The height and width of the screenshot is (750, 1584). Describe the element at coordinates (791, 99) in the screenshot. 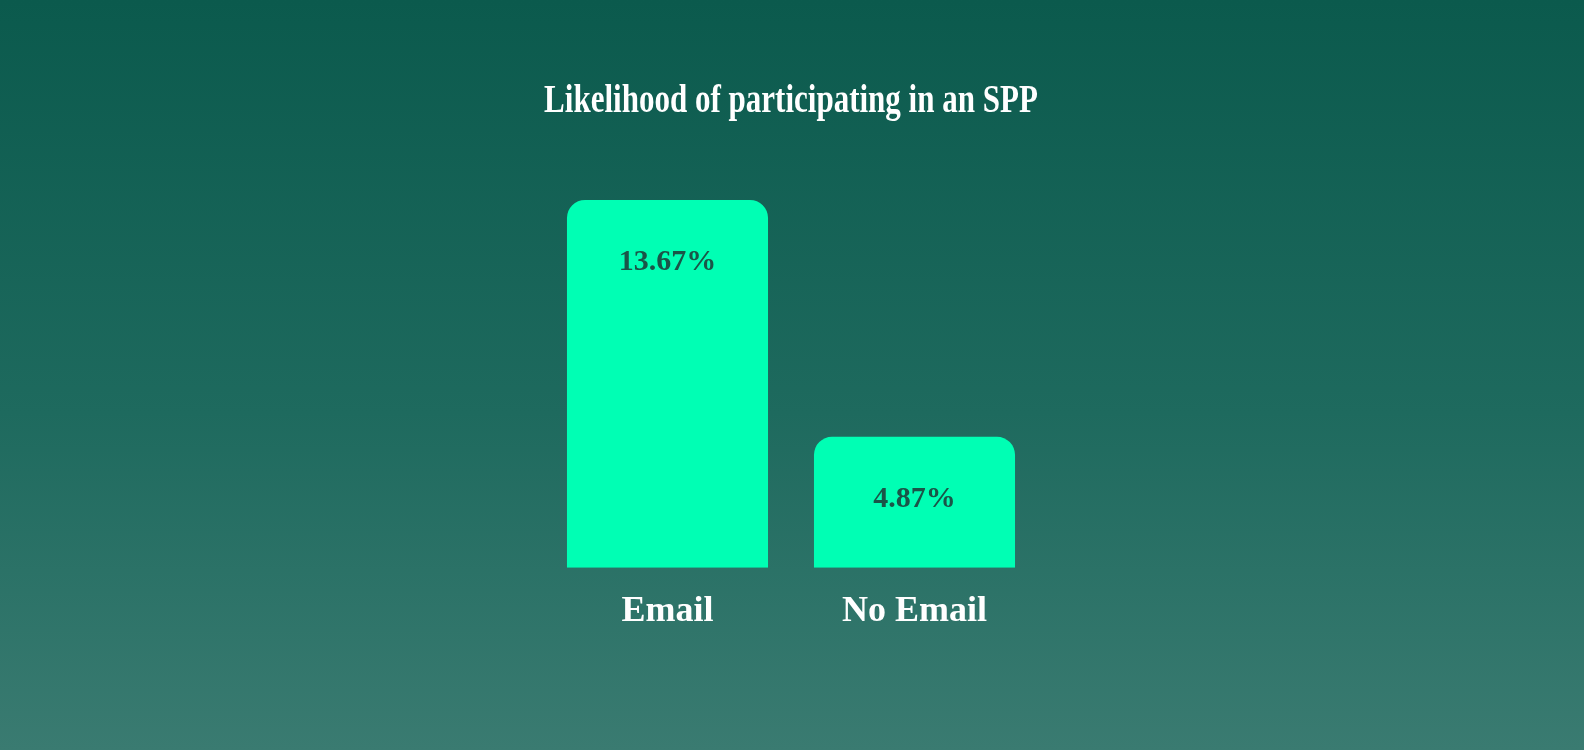

I see `chart-title: Likelihood of participating in an SPP` at that location.